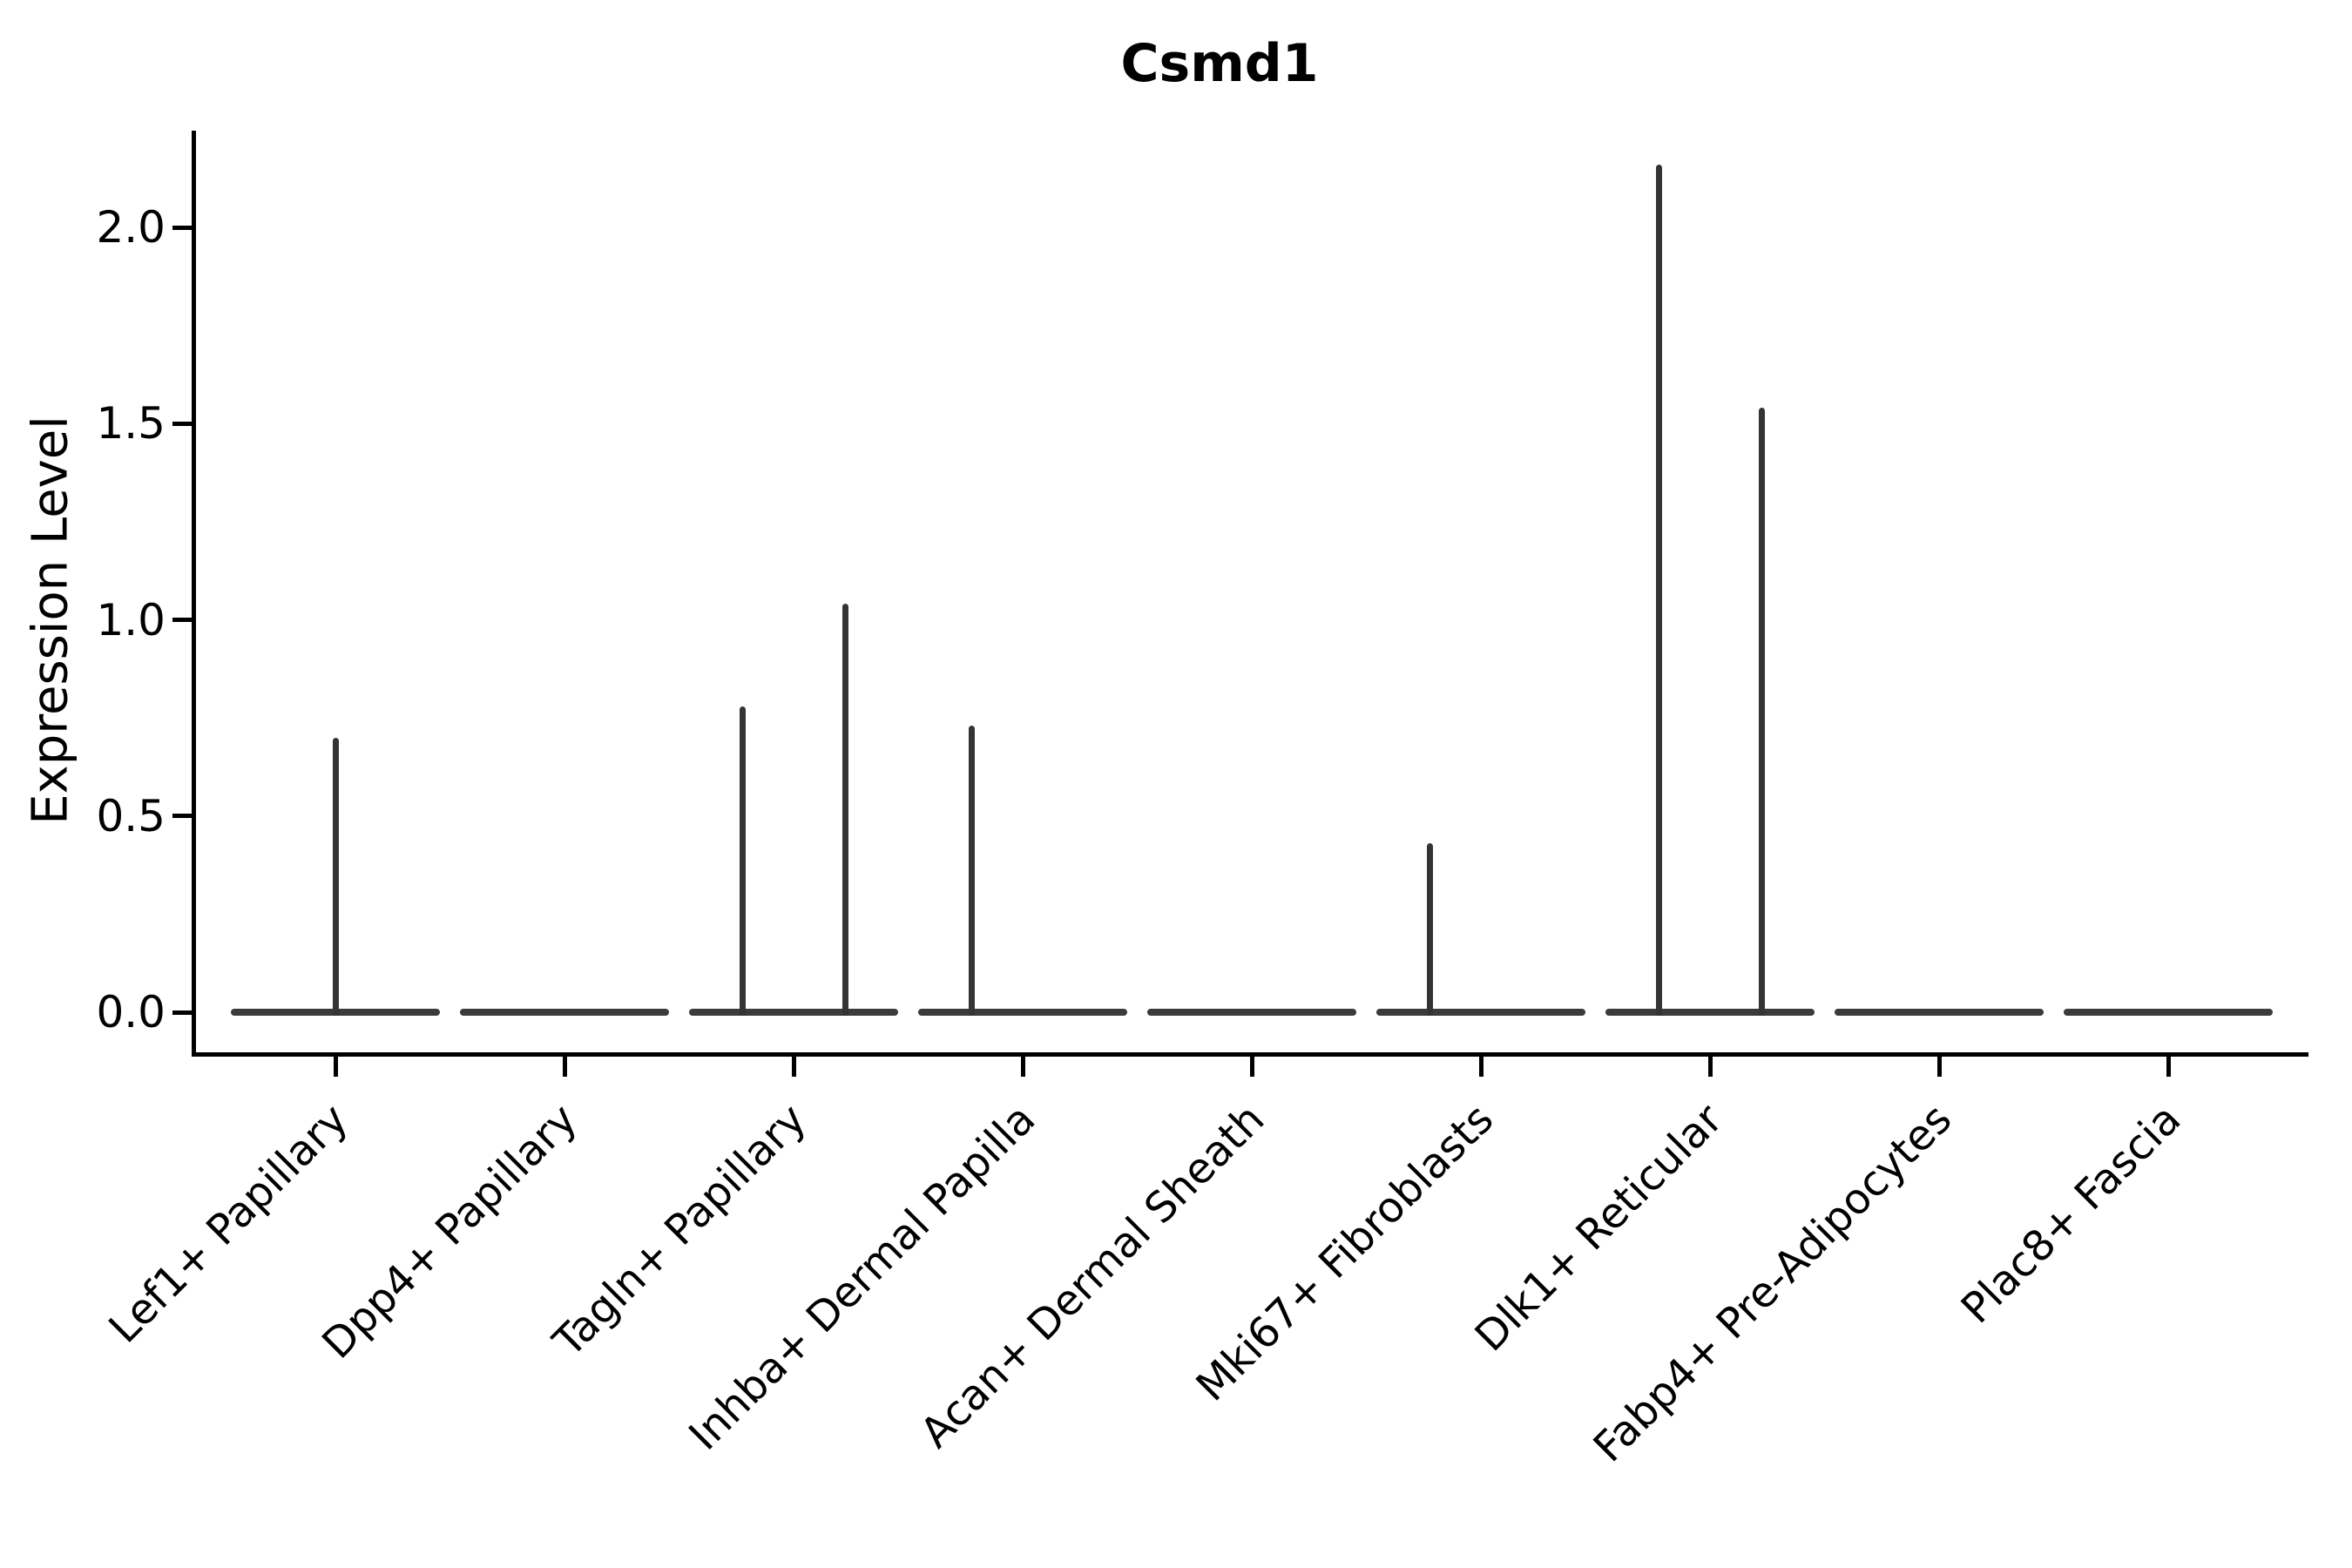  I want to click on x-axis-tick-label: Plac8+ Fascia, so click(2071, 1214).